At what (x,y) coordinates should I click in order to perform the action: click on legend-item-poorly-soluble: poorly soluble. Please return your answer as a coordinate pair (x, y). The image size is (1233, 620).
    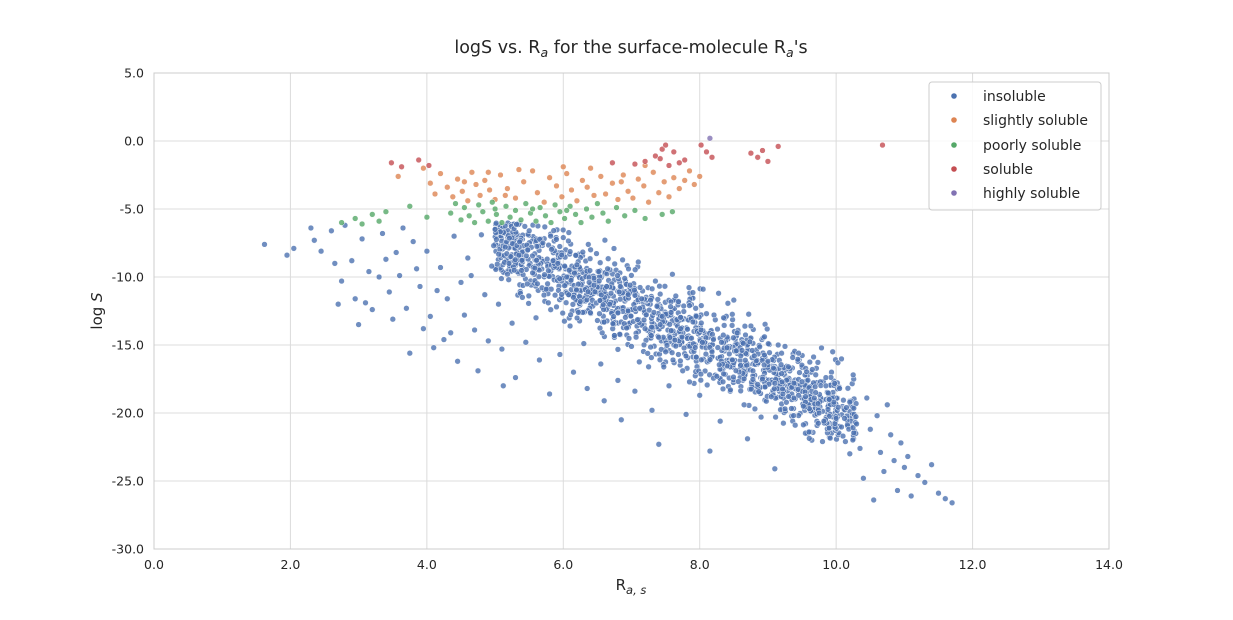
    Looking at the image, I should click on (1016, 146).